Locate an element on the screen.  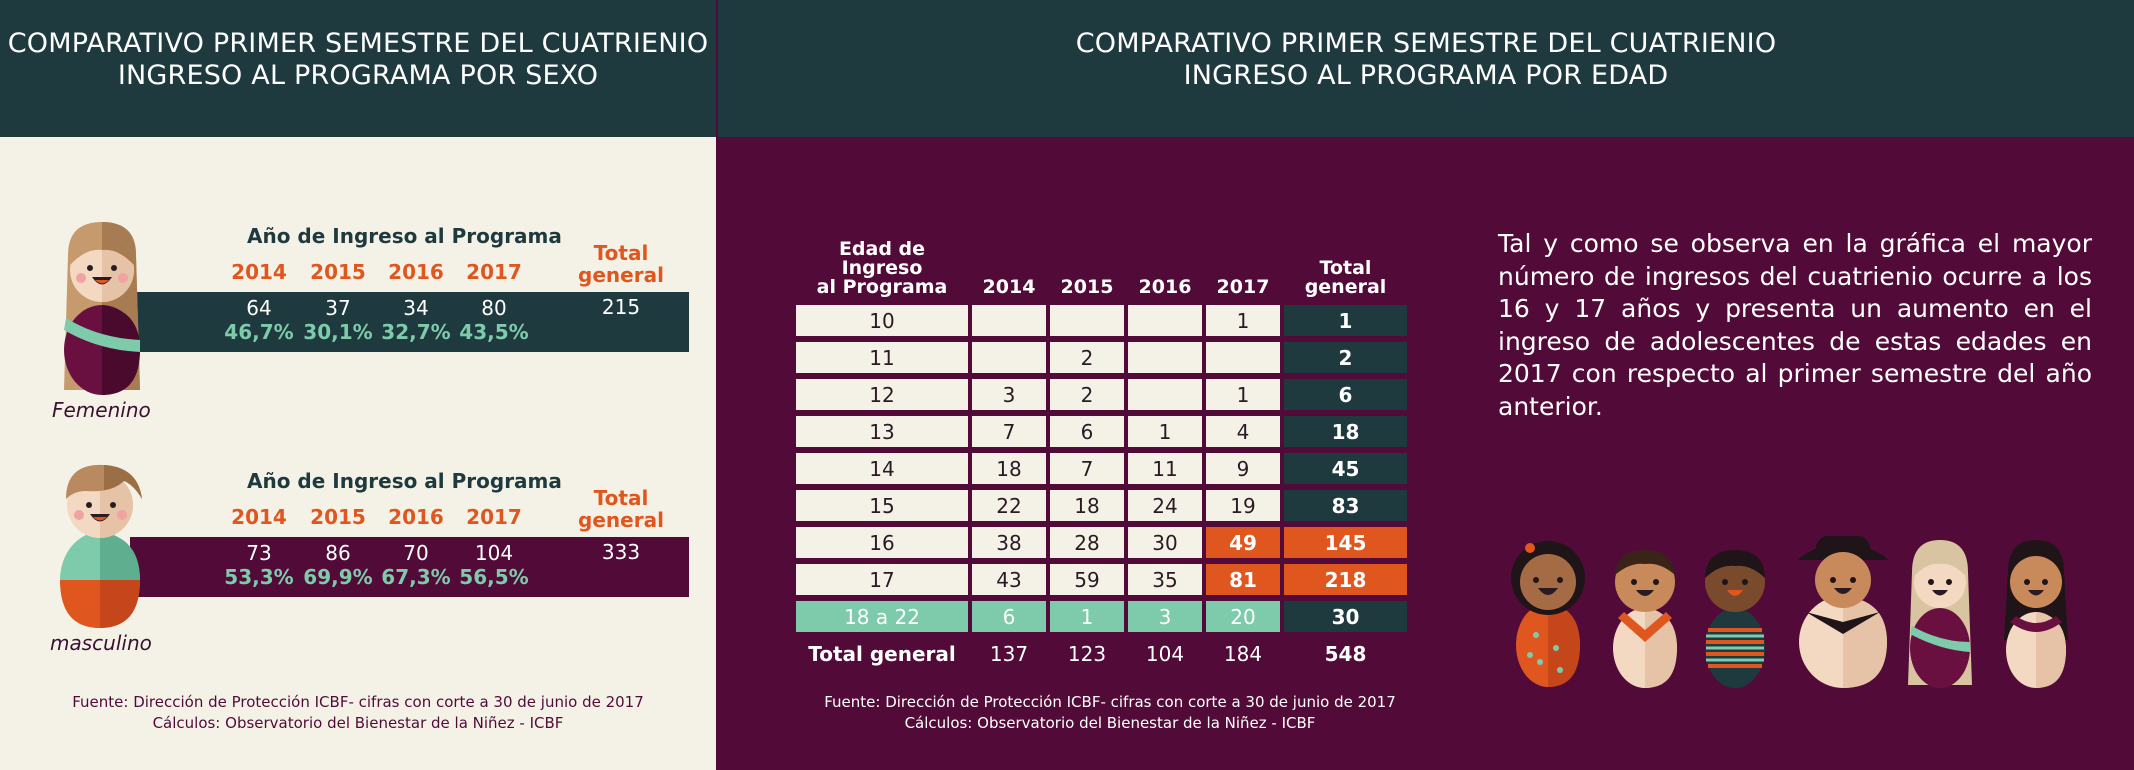
female-total-value: 215 is located at coordinates (621, 307).